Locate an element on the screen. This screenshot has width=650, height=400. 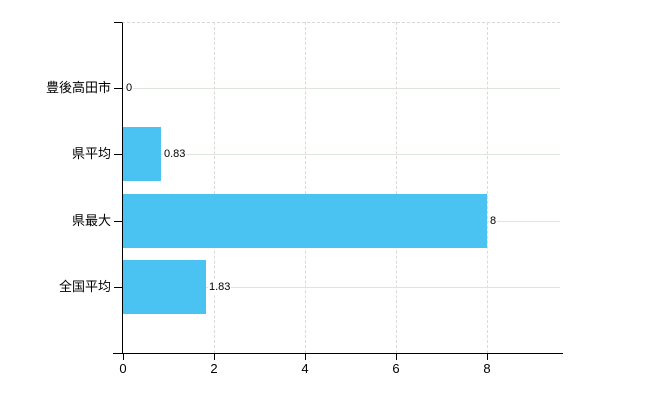
bar-value-label: 0.83 is located at coordinates (175, 154).